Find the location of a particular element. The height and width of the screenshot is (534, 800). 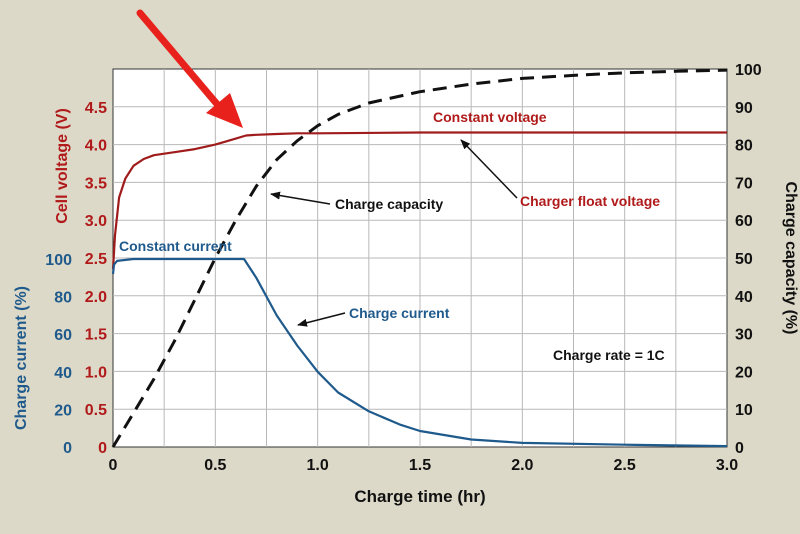

y-tick-label-voltage: 3.5 is located at coordinates (96, 183).